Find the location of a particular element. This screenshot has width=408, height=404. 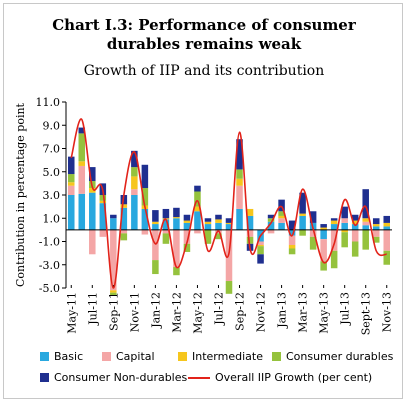

x-tick-label: Nov-12 is located at coordinates (261, 312).